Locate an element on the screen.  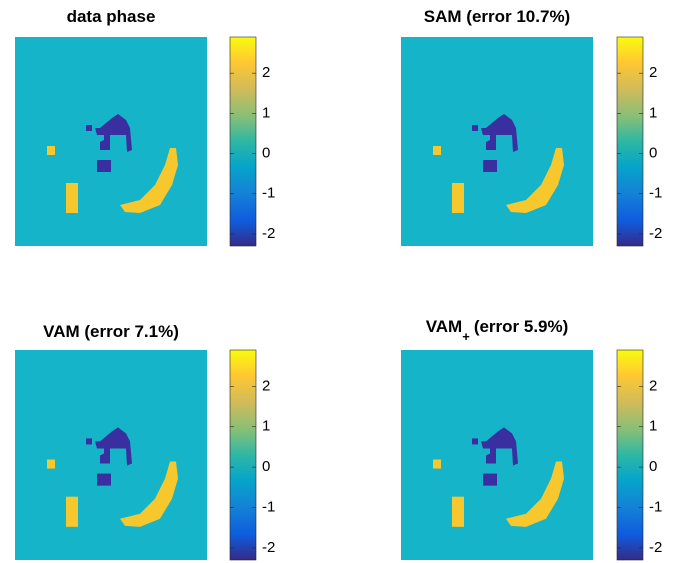
title-text: SAM (error 10.7%) is located at coordinates (497, 16).